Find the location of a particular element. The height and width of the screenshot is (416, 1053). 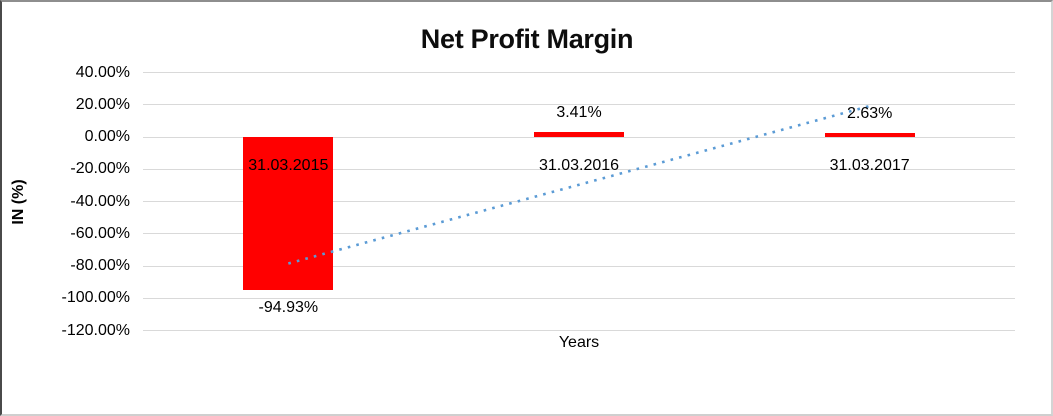

y-tick-label: -120.00% is located at coordinates (96, 330).